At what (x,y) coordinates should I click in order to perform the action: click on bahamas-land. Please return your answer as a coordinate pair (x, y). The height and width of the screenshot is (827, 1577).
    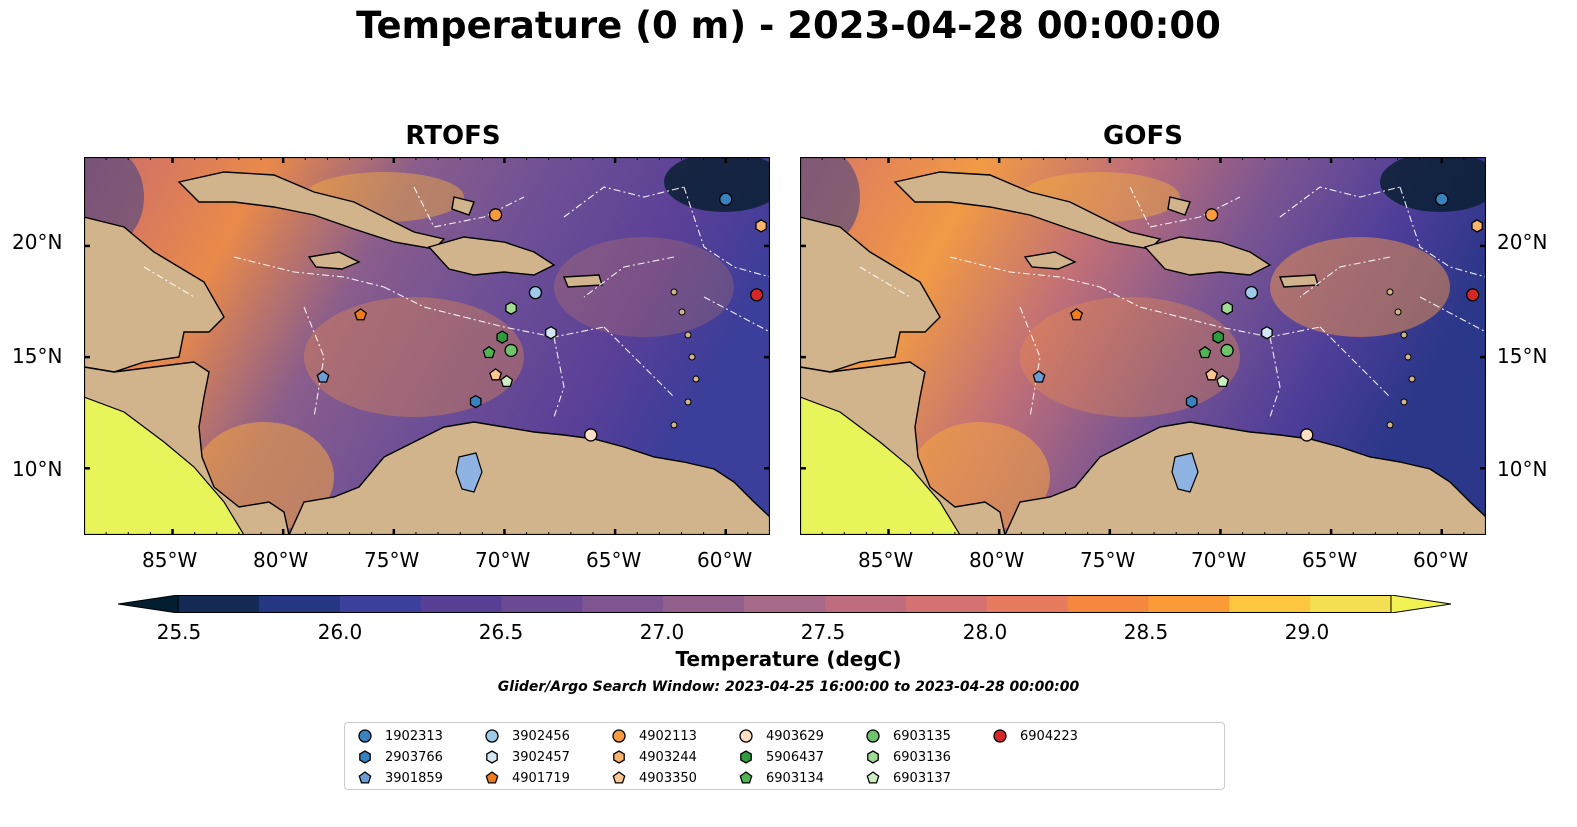
    Looking at the image, I should click on (463, 206).